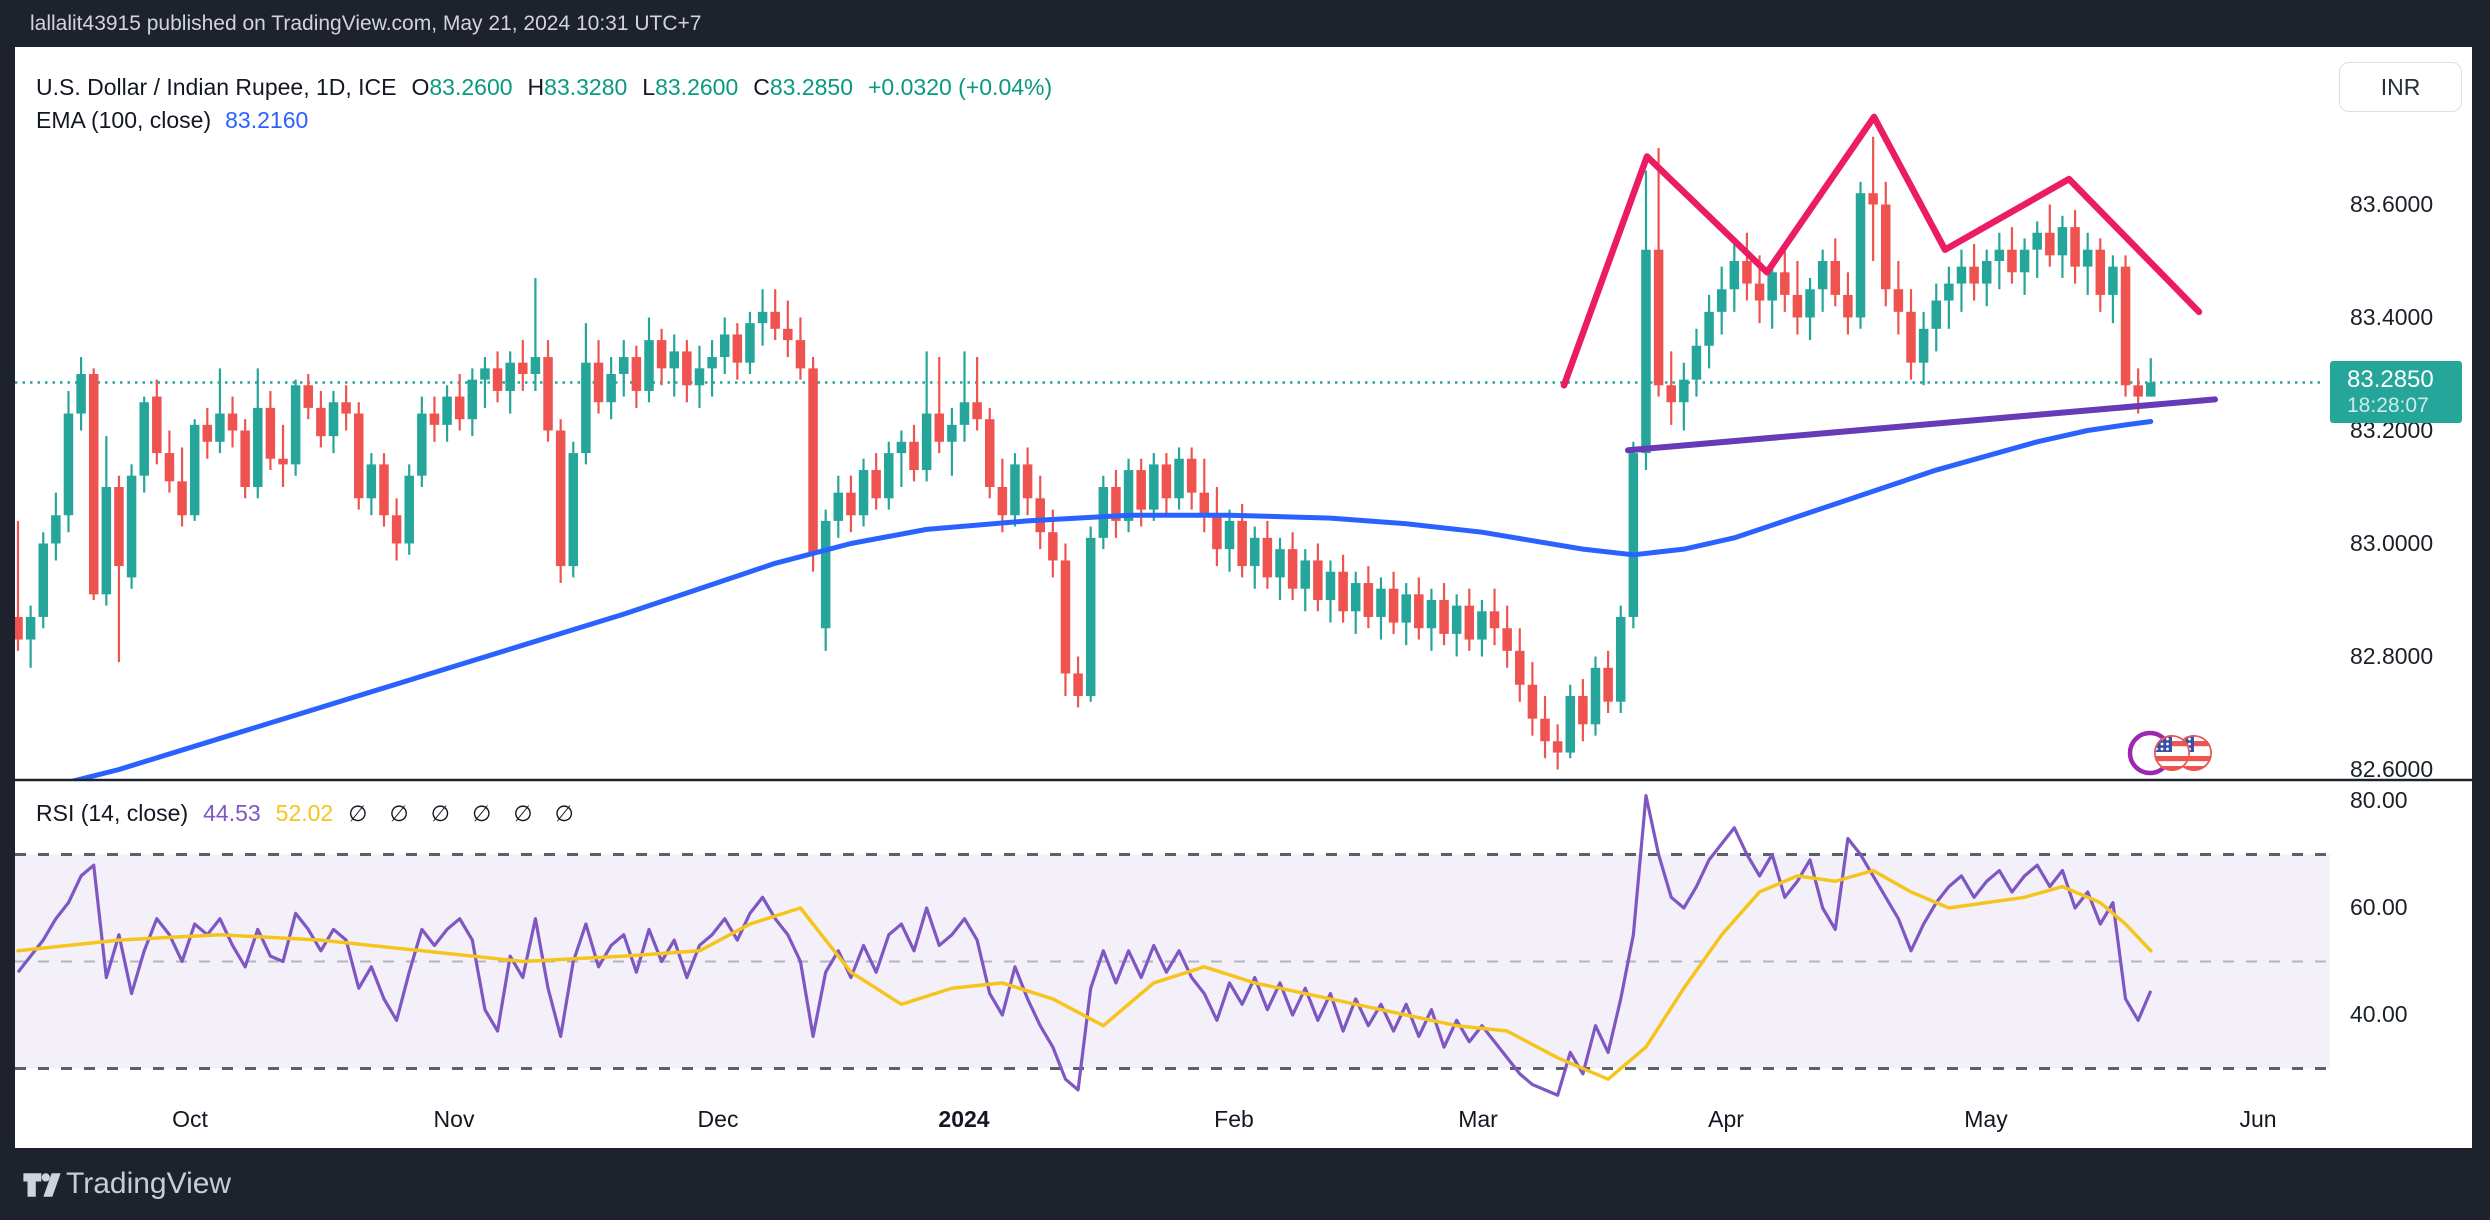 The width and height of the screenshot is (2490, 1220). Describe the element at coordinates (2392, 203) in the screenshot. I see `price-axis-label: 83.6000` at that location.